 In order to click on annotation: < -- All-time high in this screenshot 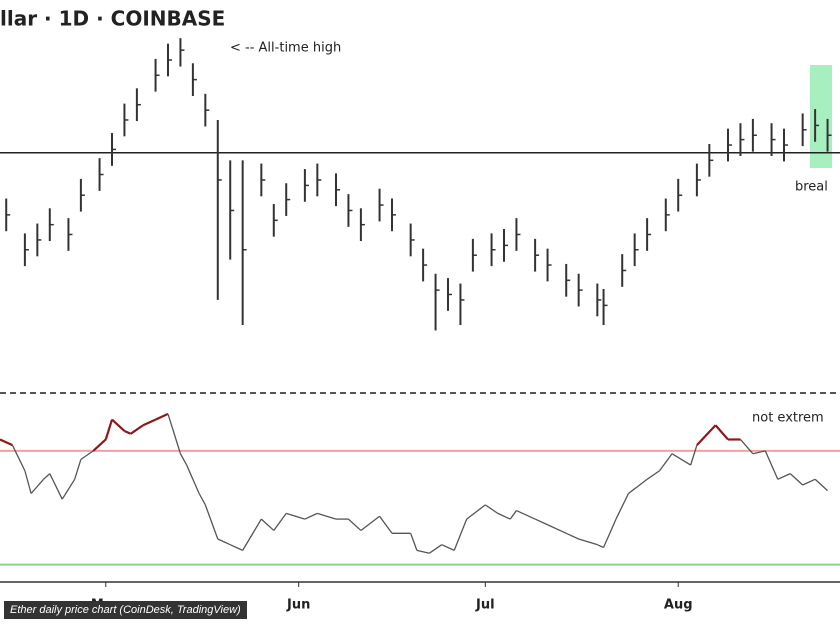, I will do `click(285, 48)`.